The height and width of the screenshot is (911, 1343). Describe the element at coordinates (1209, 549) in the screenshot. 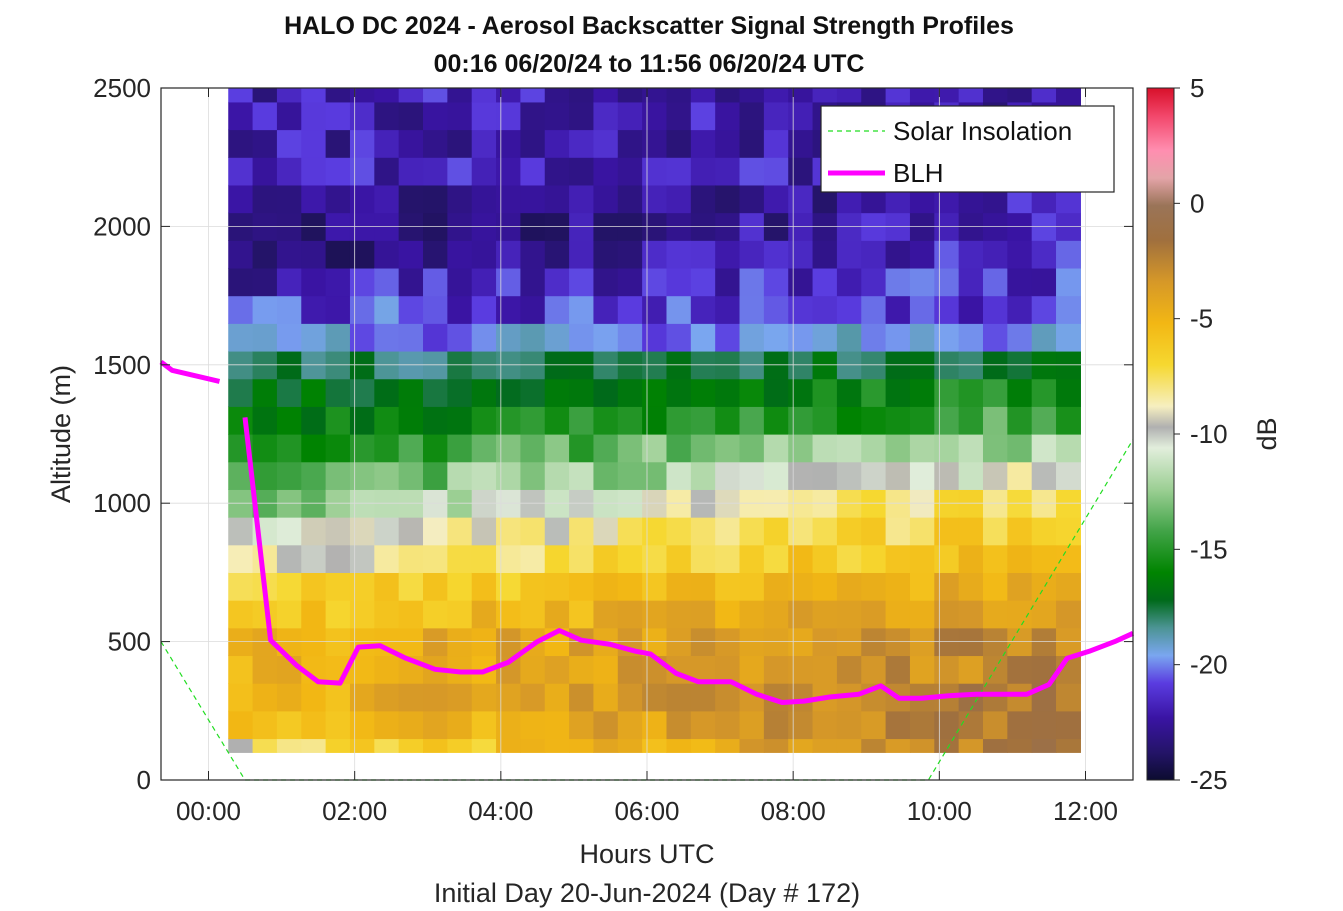

I see `colorbar-tick-label: -15` at that location.